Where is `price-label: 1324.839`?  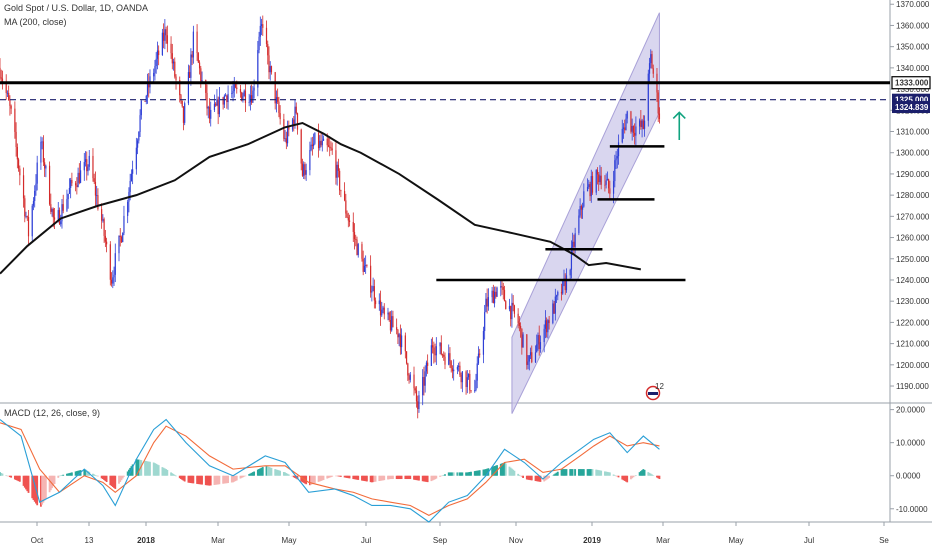 price-label: 1324.839 is located at coordinates (911, 107).